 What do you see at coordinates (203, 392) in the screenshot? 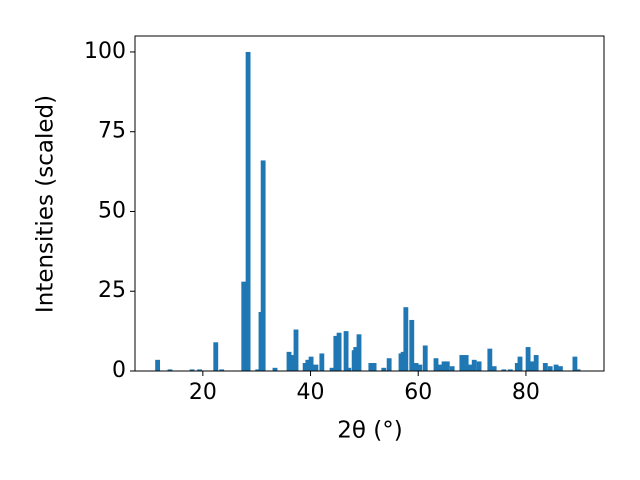
I see `x-tick-label: 20` at bounding box center [203, 392].